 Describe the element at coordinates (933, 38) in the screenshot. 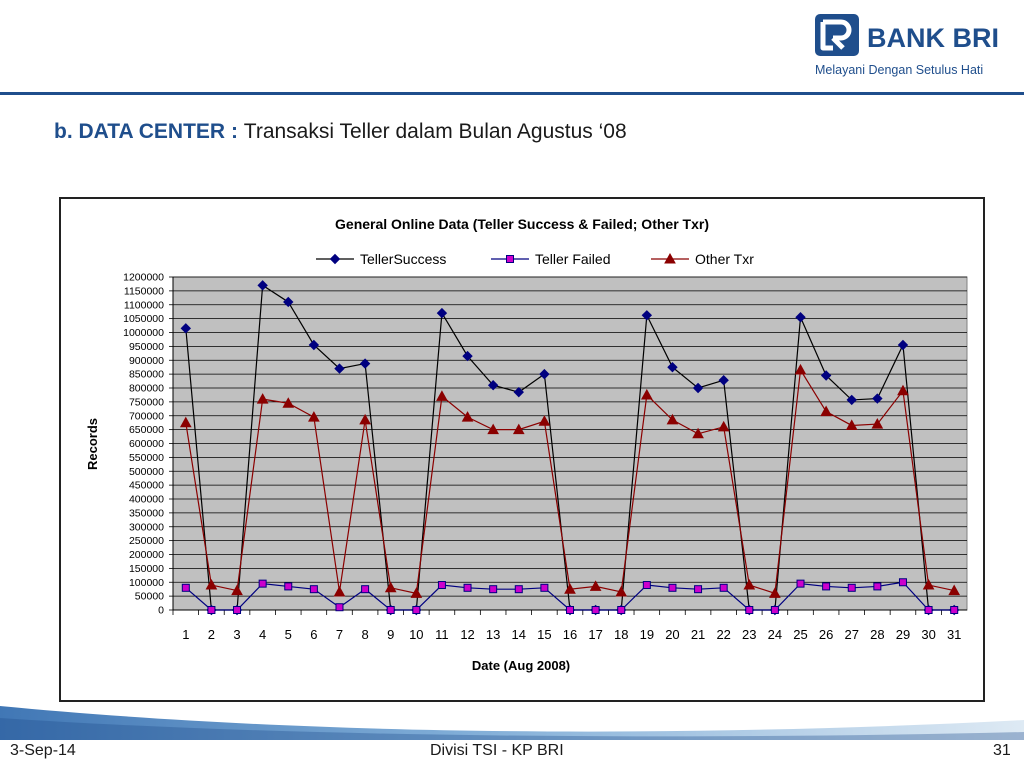

I see `logo-name: BANK BRI` at that location.